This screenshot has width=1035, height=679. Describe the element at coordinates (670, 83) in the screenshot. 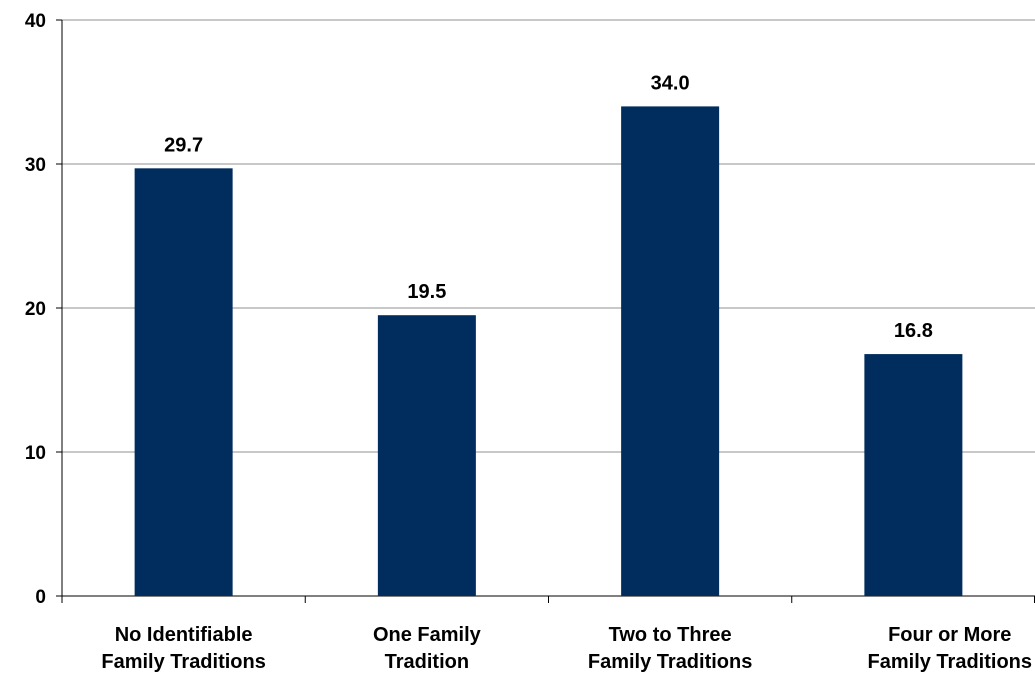

I see `data-label-2: 34.0` at that location.